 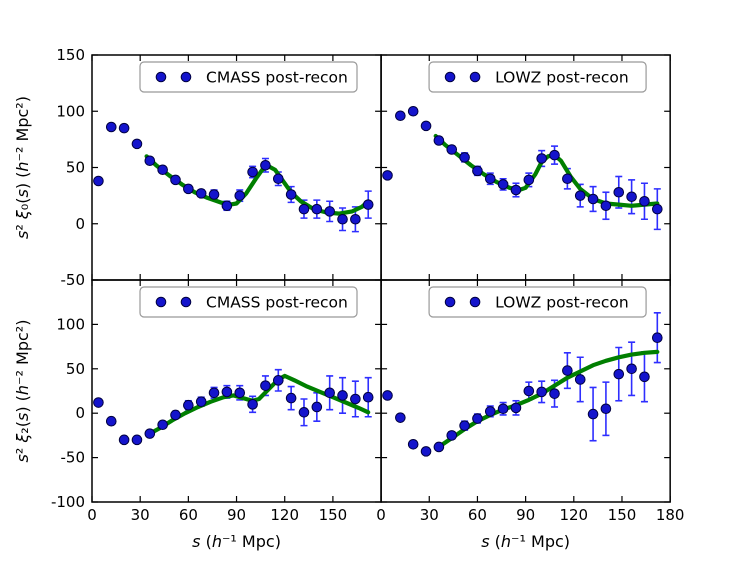 What do you see at coordinates (70, 55) in the screenshot?
I see `y-tick-label: 150` at bounding box center [70, 55].